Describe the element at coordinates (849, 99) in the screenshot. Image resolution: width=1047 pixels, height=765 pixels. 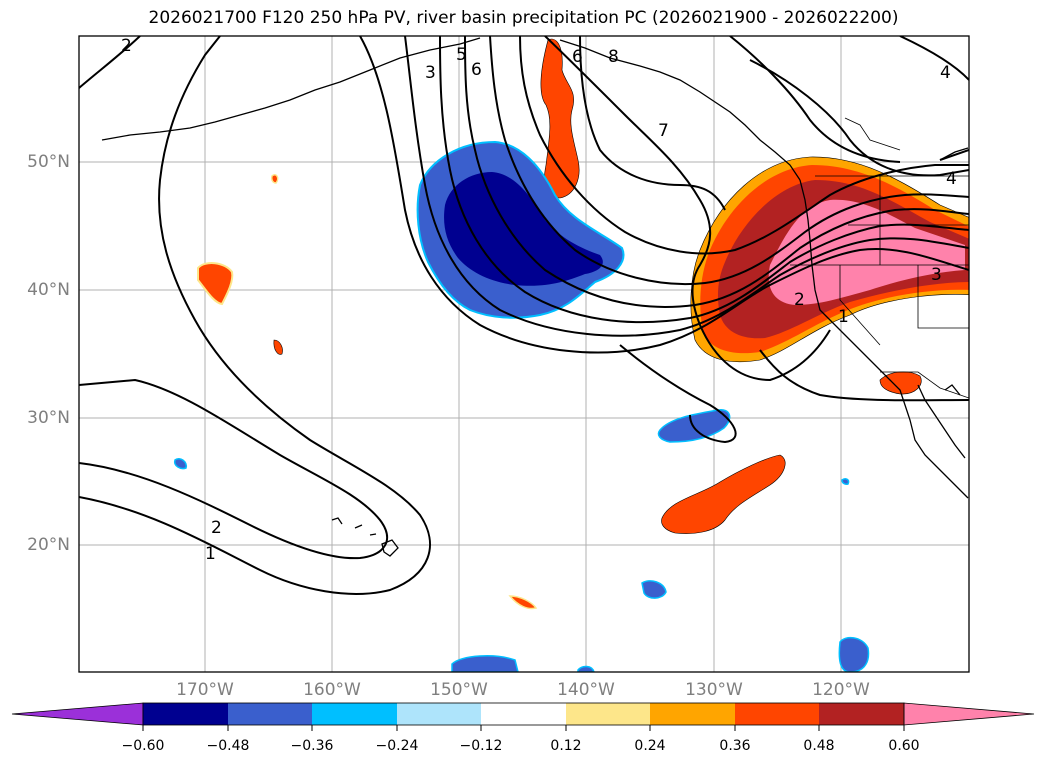
I see `contour-closed-east` at that location.